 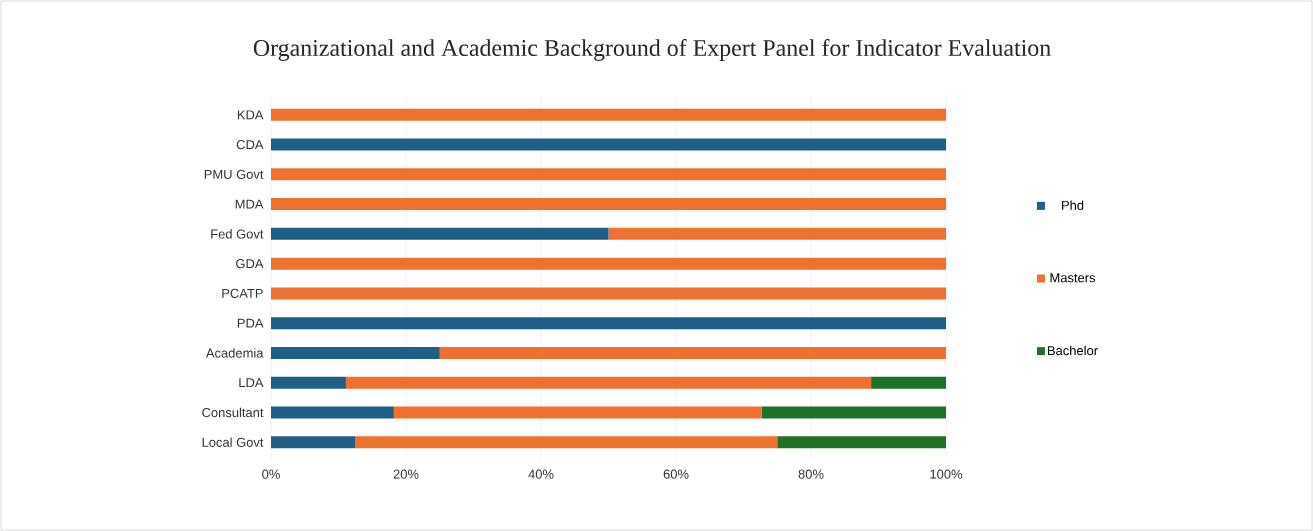 I want to click on y-tick-label: Academia, so click(x=234, y=353).